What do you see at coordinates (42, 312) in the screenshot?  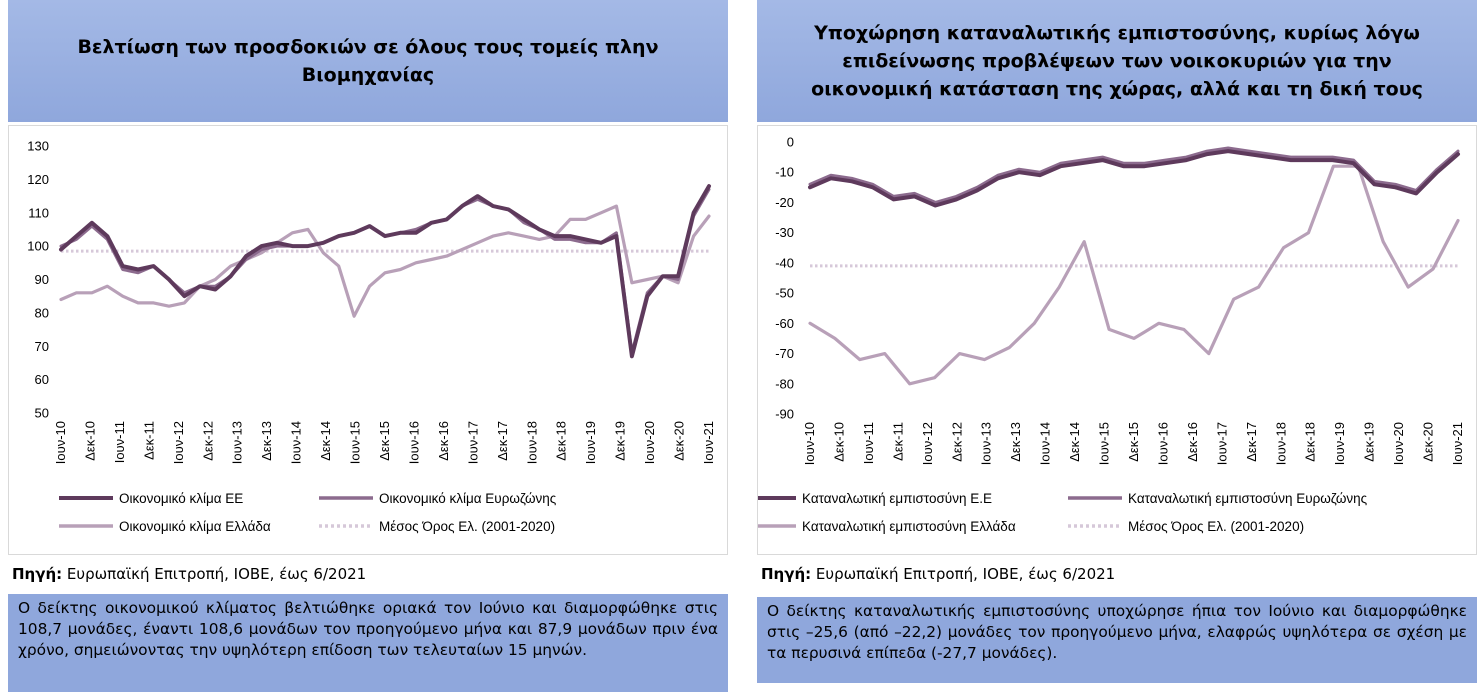 I see `y-tick-label: 80` at bounding box center [42, 312].